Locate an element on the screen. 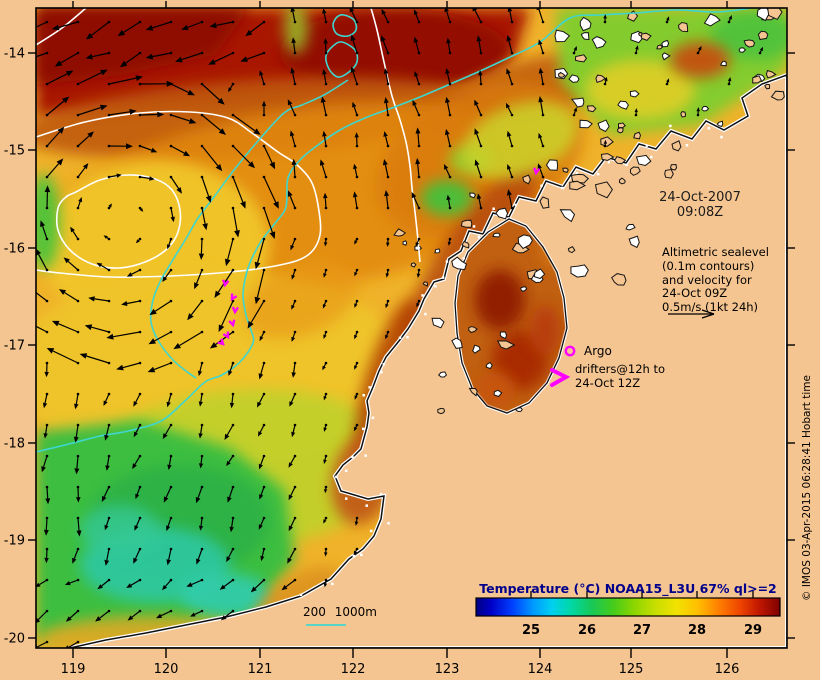 This screenshot has height=680, width=820. drifter-track-arrow is located at coordinates (537, 171).